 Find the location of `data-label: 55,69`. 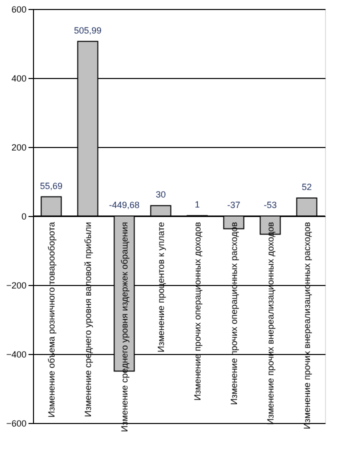

data-label: 55,69 is located at coordinates (51, 185).